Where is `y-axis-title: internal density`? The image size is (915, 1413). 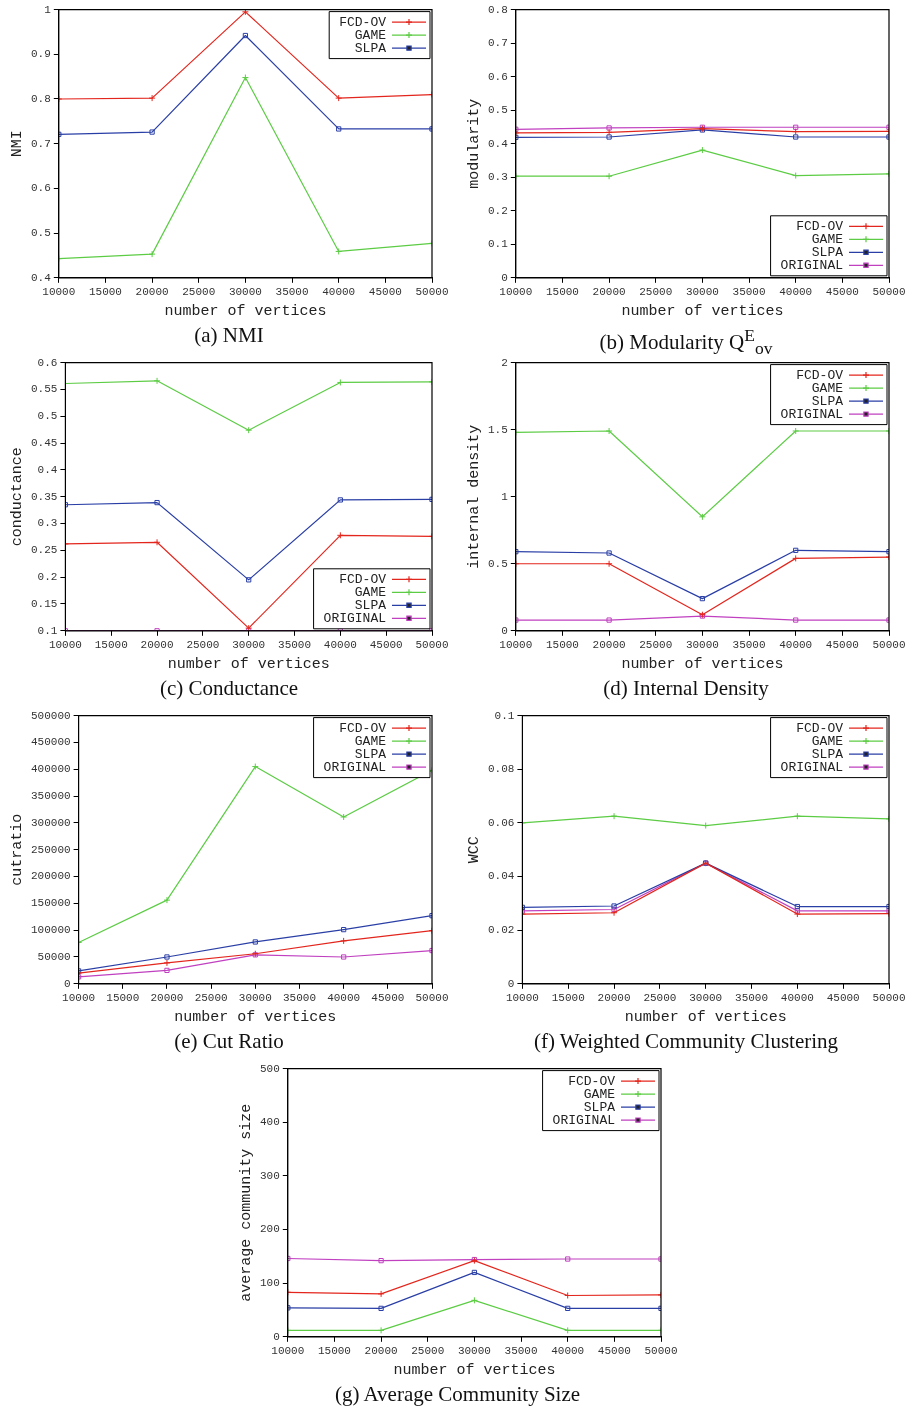
y-axis-title: internal density is located at coordinates (474, 496).